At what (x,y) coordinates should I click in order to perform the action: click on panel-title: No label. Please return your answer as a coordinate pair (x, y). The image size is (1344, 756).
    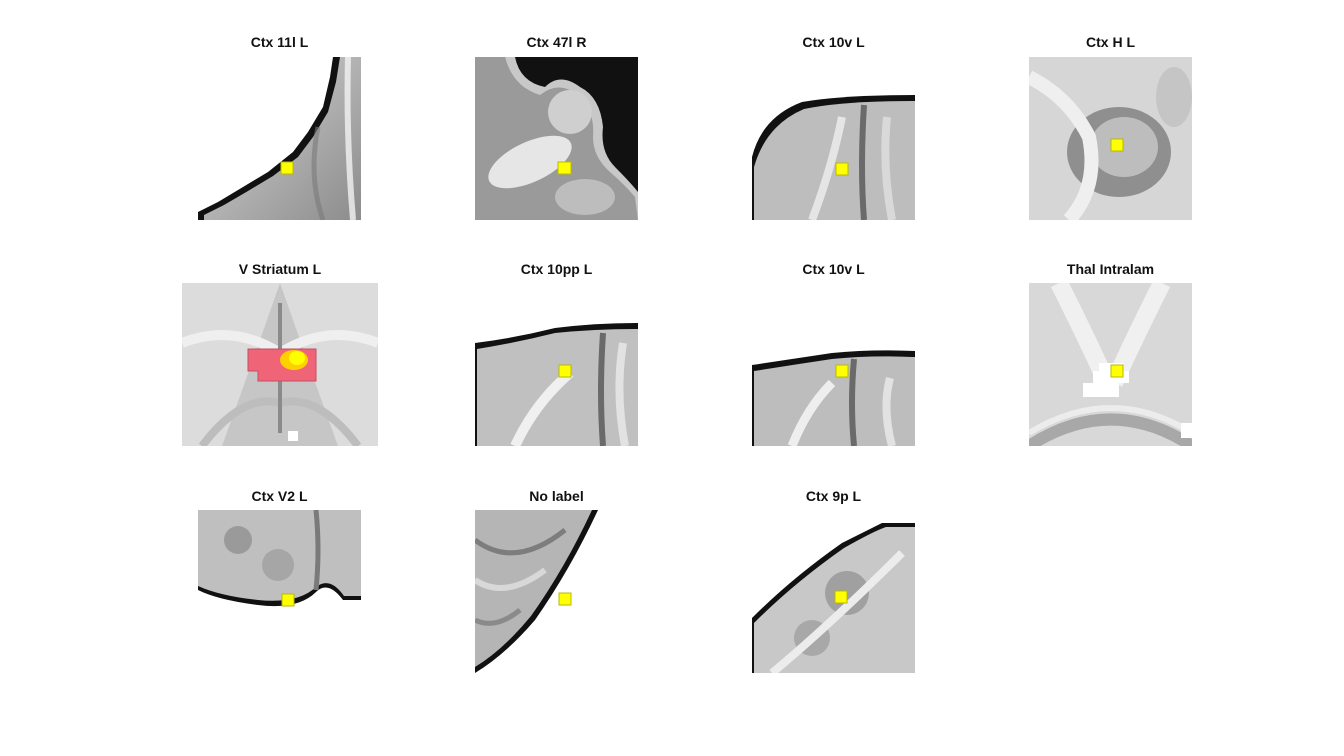
    Looking at the image, I should click on (556, 496).